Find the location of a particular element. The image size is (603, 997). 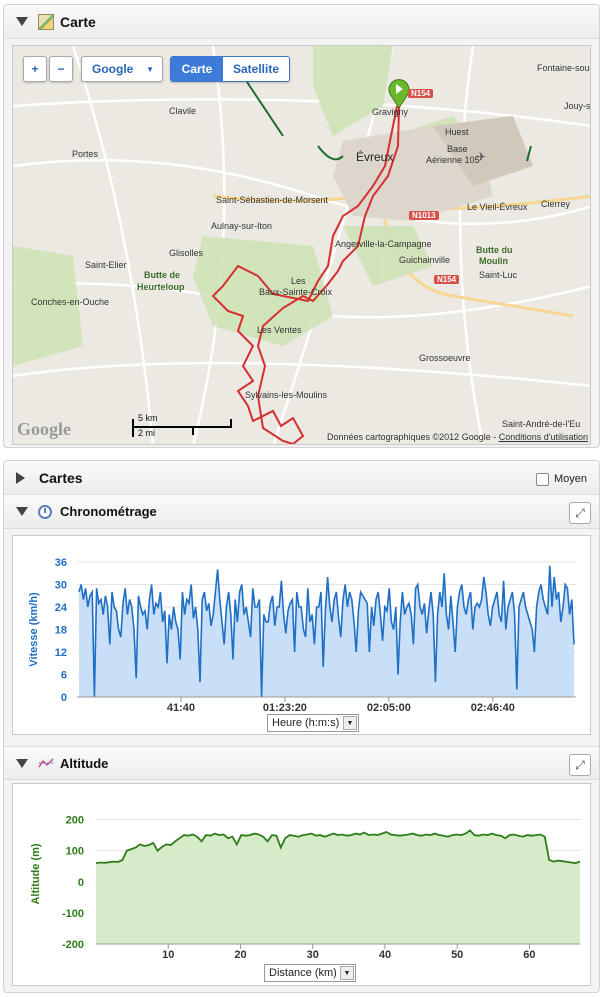

place-label: Saint-Sébastien-de-Morsent is located at coordinates (272, 200).